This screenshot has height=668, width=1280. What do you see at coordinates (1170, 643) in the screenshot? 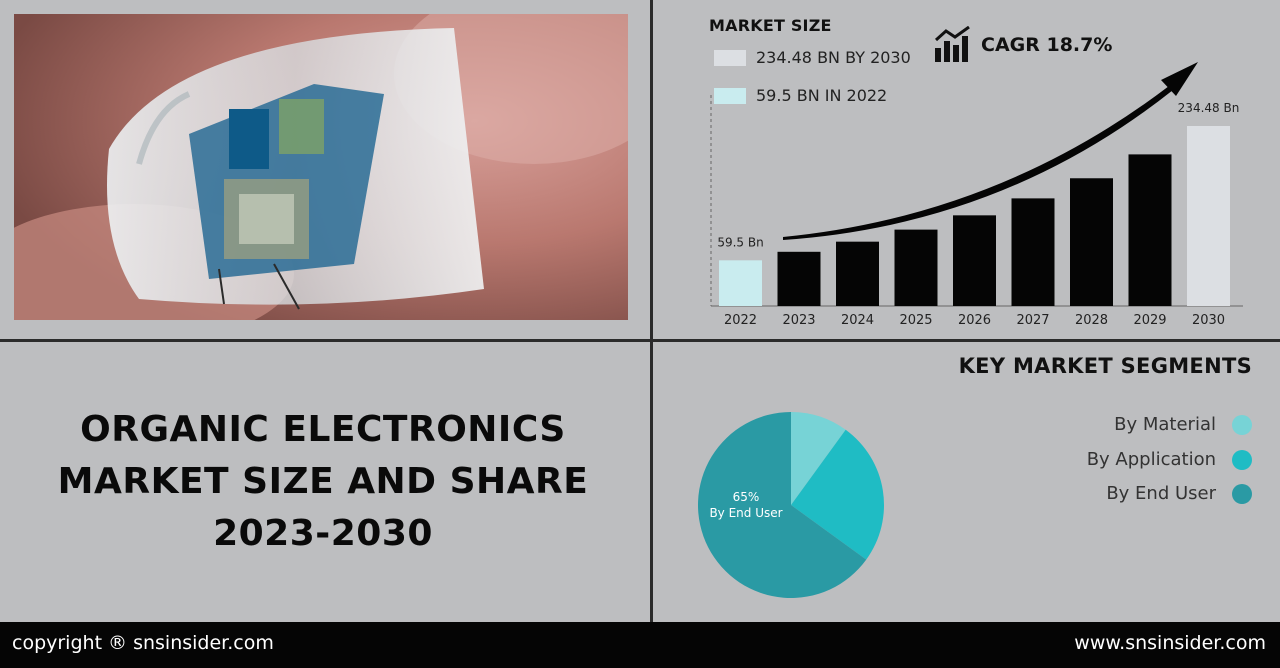
I see `website-link: www.snsinsider.com` at bounding box center [1170, 643].